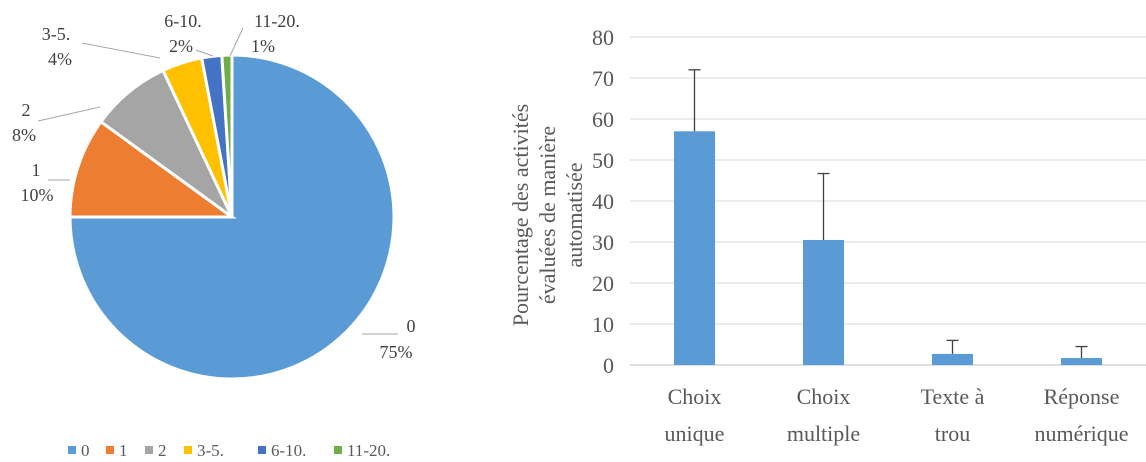 Image resolution: width=1146 pixels, height=462 pixels. What do you see at coordinates (608, 365) in the screenshot?
I see `y-tick-label: 0` at bounding box center [608, 365].